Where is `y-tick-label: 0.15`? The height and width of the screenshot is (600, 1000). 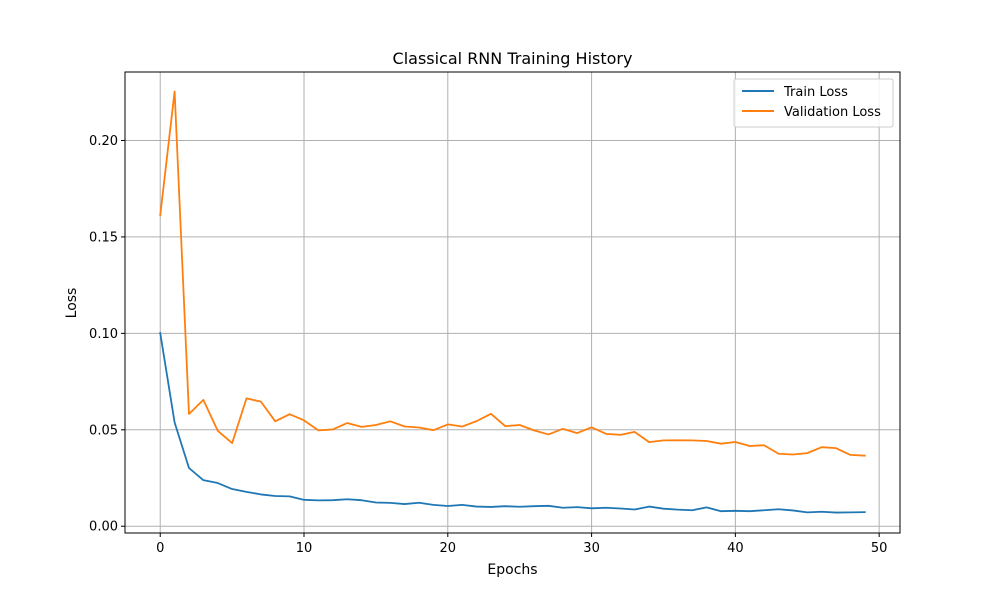 y-tick-label: 0.15 is located at coordinates (103, 237).